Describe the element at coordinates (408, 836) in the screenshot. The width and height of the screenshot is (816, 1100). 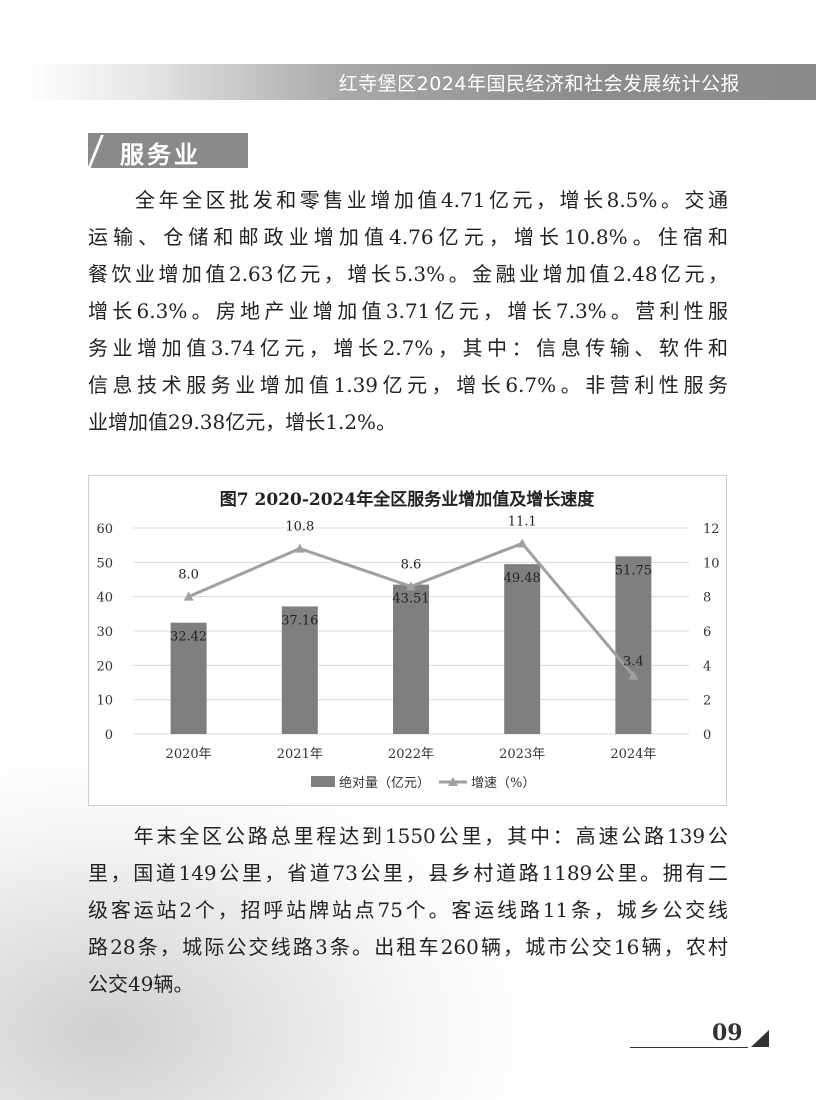
I see `text-line: 年末全区公路总里程达到1550公里，其中：高速公路139公` at that location.